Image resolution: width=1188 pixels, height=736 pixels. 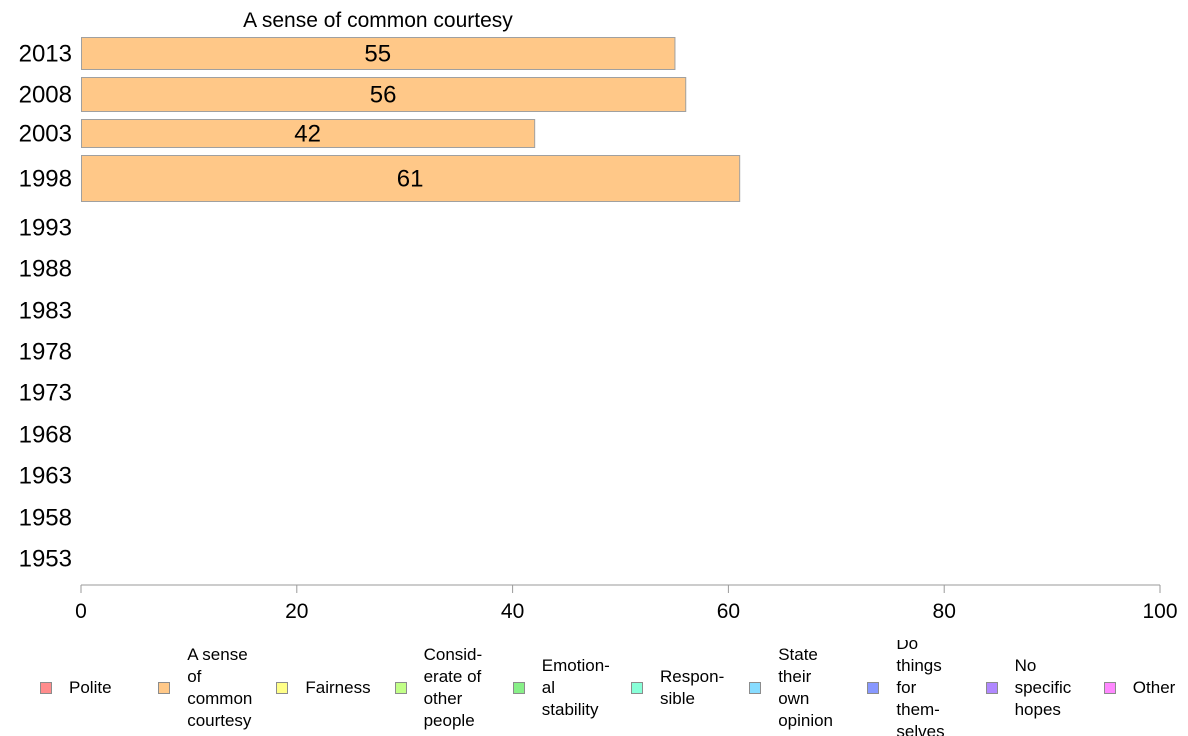 I want to click on legend-item: Consid- erate of other people, so click(x=438, y=688).